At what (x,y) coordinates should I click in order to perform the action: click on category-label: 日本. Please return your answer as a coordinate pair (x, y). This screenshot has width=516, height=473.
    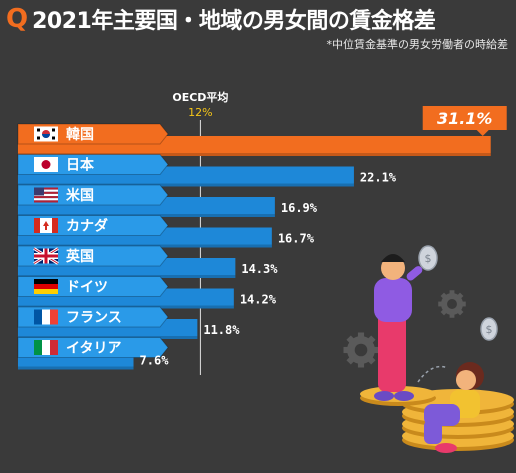
    Looking at the image, I should click on (80, 165).